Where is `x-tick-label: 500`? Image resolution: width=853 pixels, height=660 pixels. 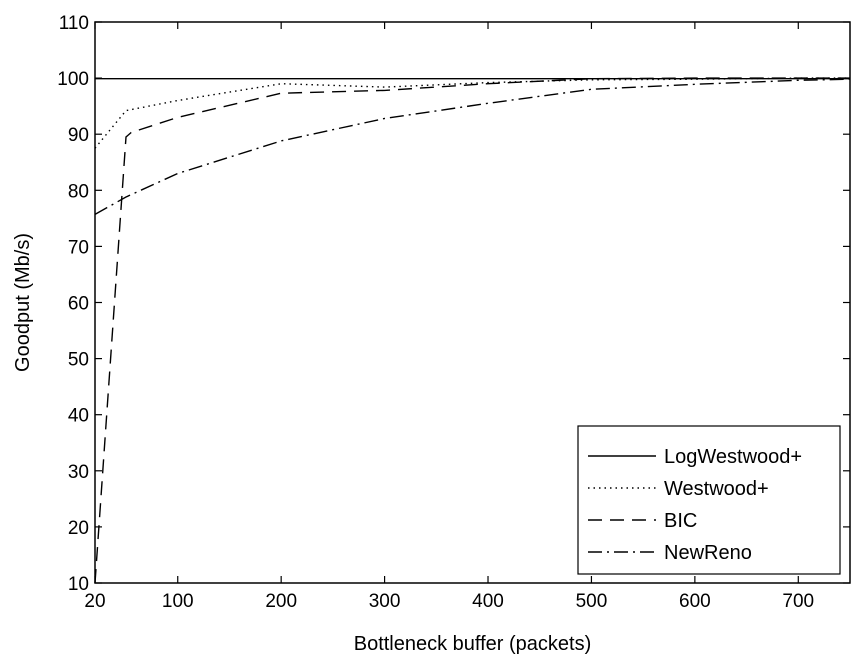 x-tick-label: 500 is located at coordinates (592, 601).